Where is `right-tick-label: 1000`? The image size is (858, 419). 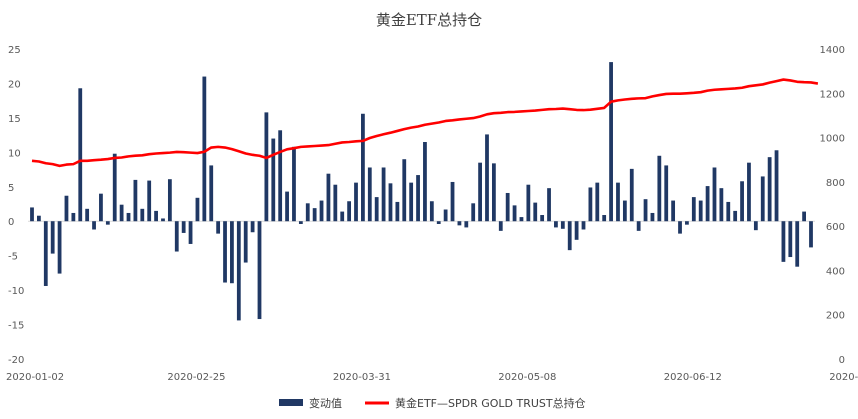
right-tick-label: 1000 is located at coordinates (832, 139).